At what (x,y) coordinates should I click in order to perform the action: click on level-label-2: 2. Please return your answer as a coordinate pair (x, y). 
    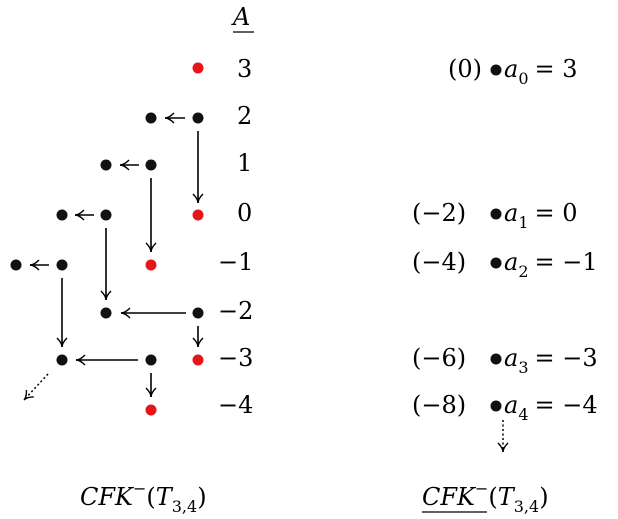
    Looking at the image, I should click on (244, 116).